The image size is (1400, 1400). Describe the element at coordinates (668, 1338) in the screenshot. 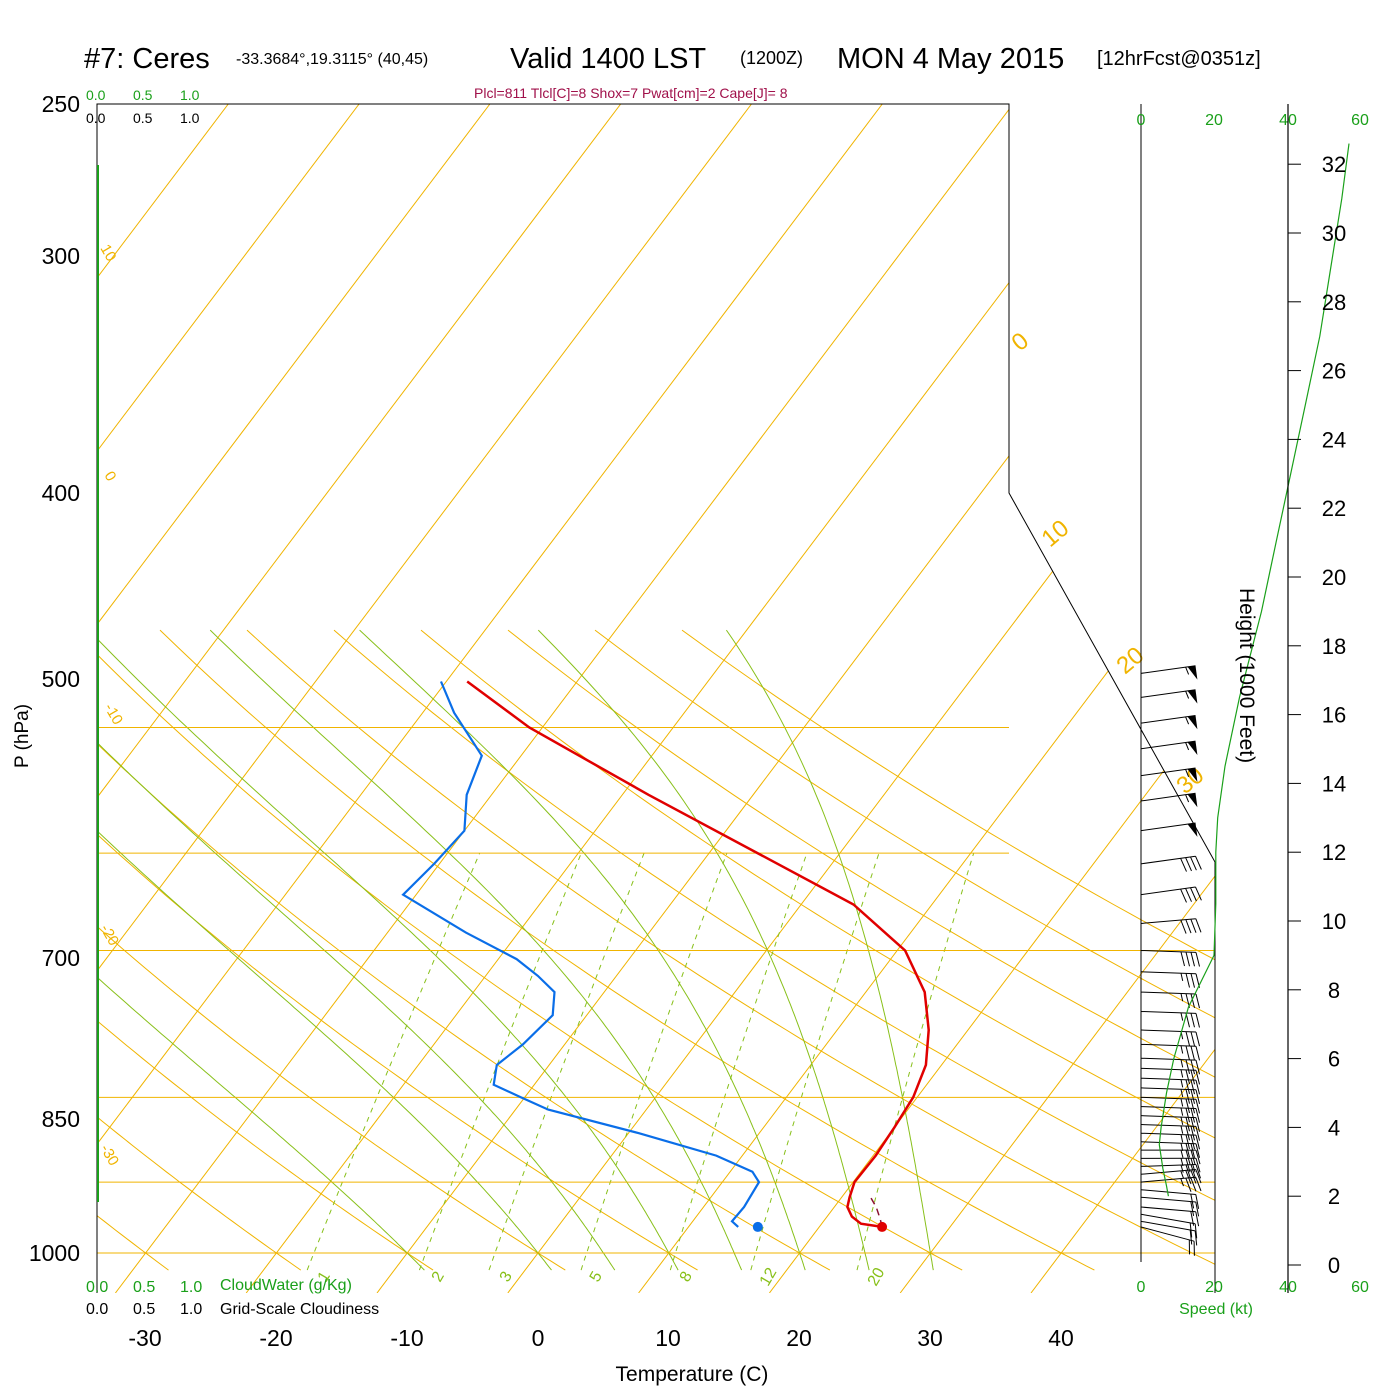

I see `temp-tick-label: 10` at that location.